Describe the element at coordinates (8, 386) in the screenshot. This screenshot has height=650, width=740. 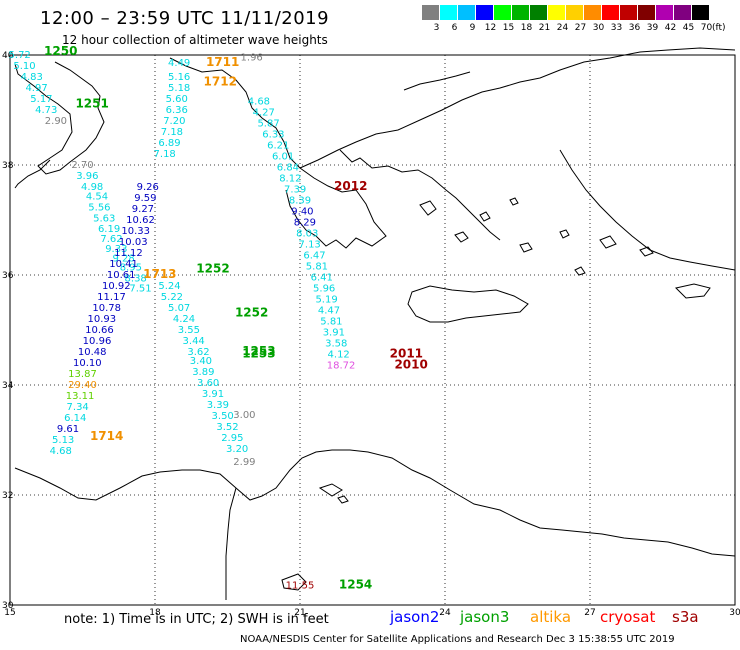
I see `lat-tick-label: 34` at that location.